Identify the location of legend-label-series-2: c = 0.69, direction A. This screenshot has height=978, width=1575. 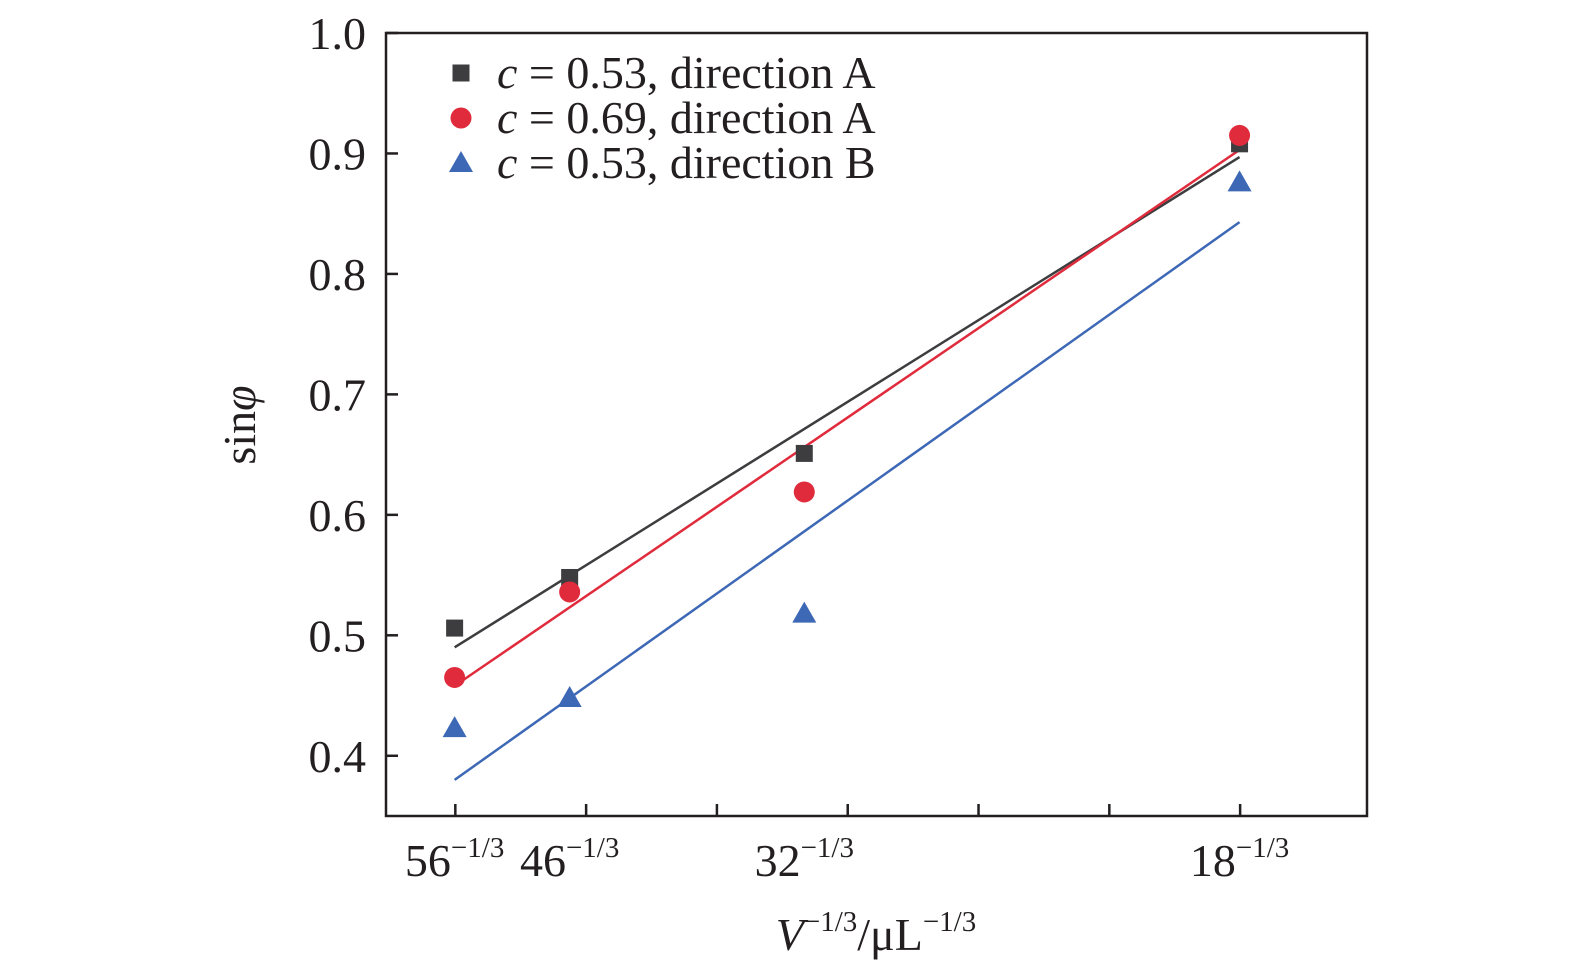
(686, 117).